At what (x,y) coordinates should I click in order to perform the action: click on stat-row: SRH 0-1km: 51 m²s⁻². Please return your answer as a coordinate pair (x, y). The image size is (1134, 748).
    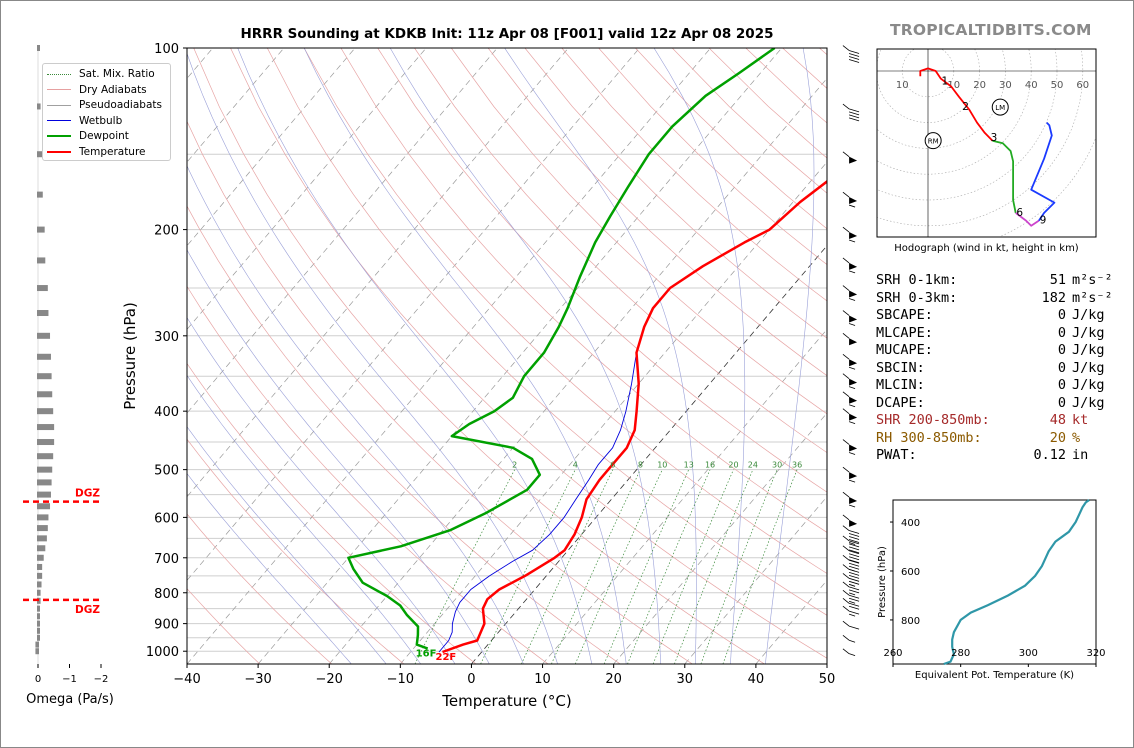
    Looking at the image, I should click on (994, 281).